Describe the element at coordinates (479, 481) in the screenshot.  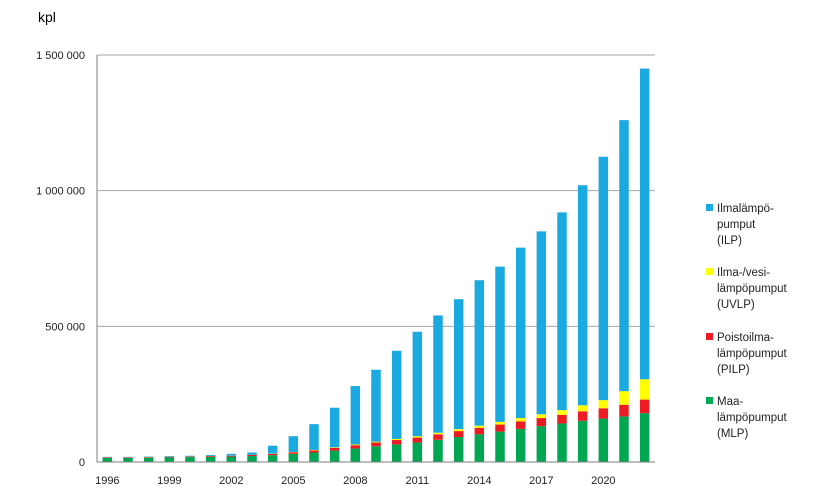
I see `x-tick-label: 2014` at that location.